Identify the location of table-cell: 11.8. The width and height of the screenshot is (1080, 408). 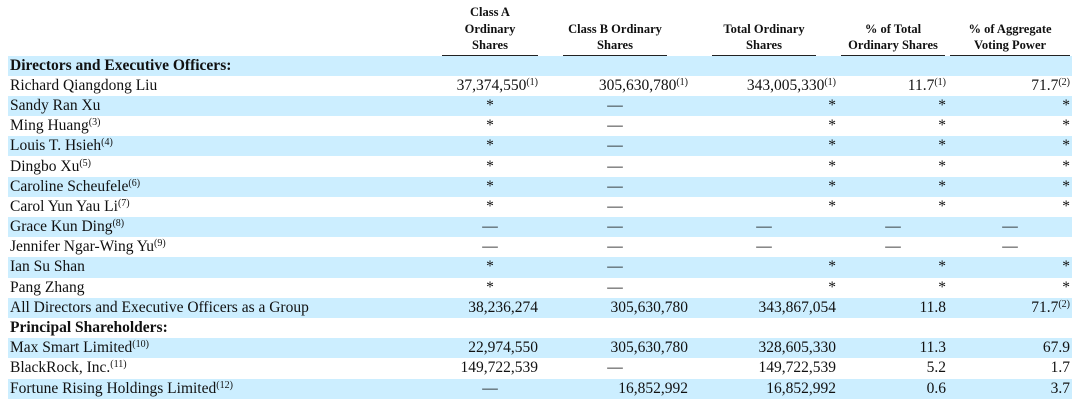
(893, 307).